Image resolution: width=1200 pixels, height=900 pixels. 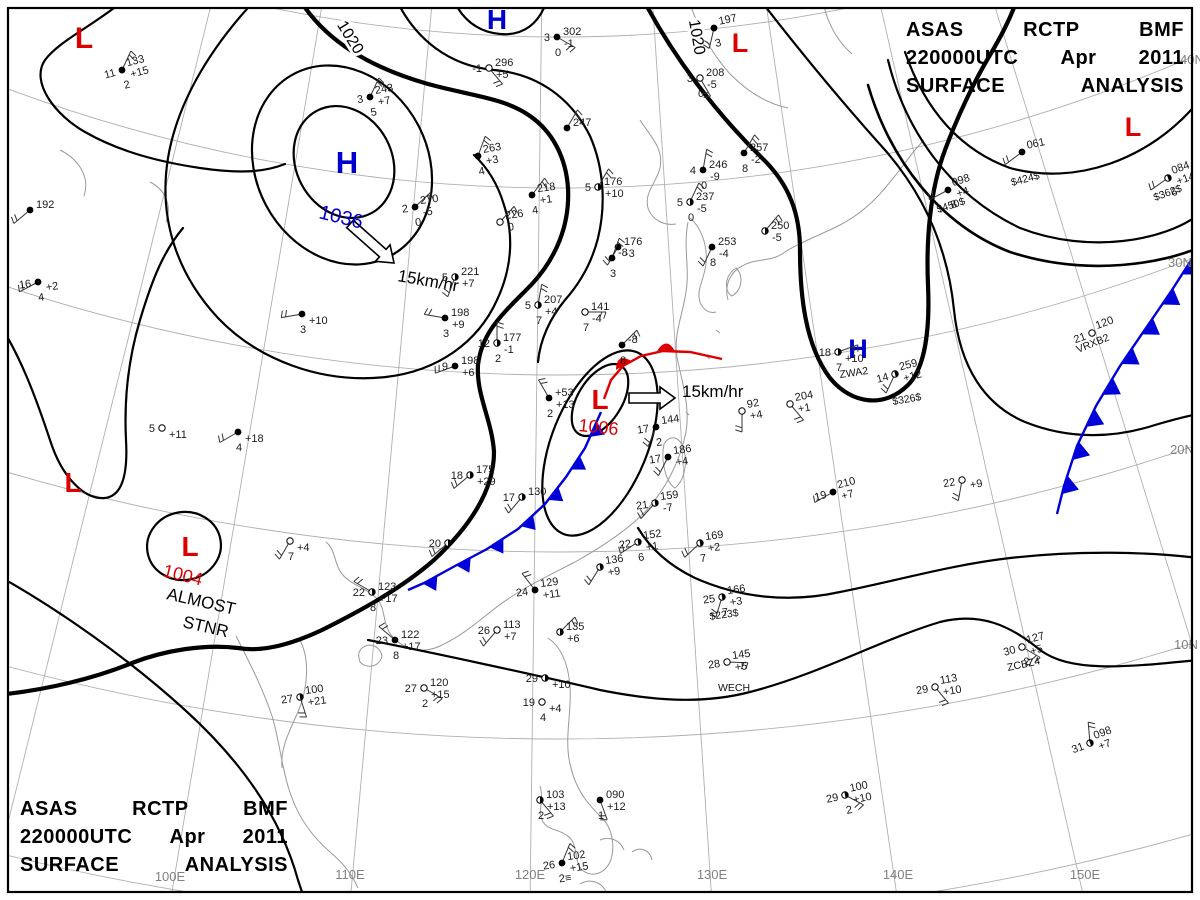 I want to click on station-value: 14, so click(x=882, y=378).